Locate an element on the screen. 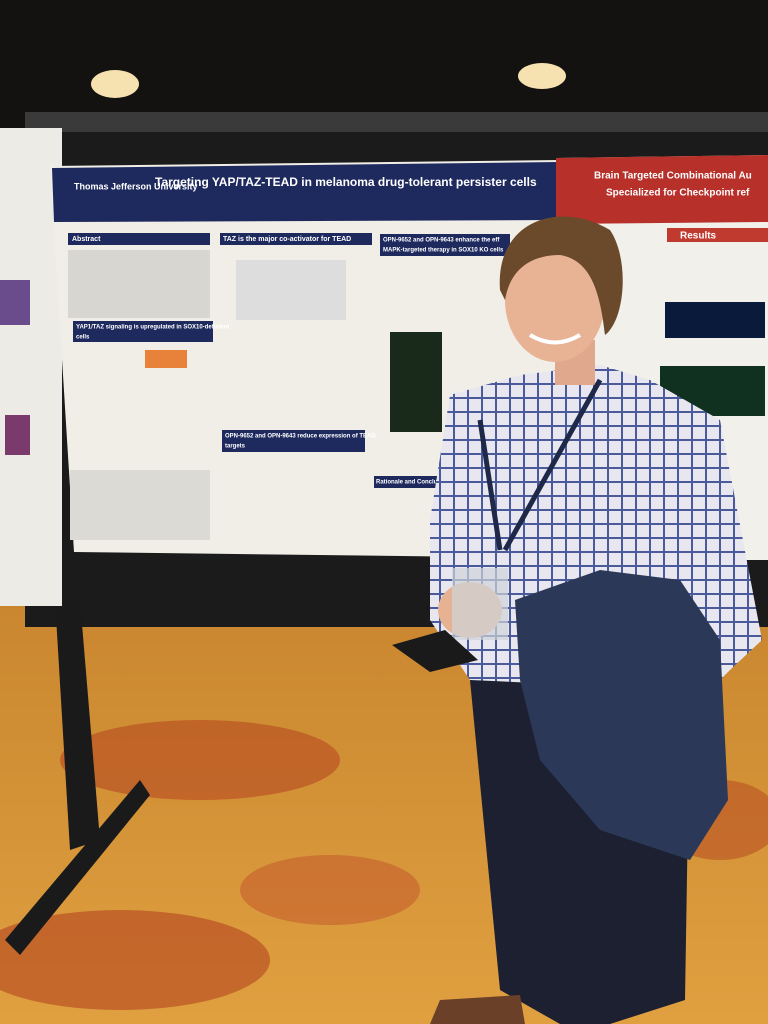 The image size is (768, 1024). microscopy-figure is located at coordinates (416, 382).